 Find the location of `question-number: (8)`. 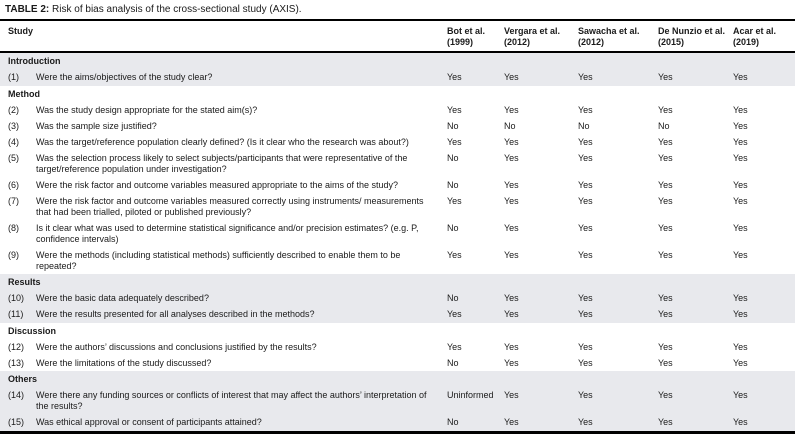

question-number: (8) is located at coordinates (13, 227).